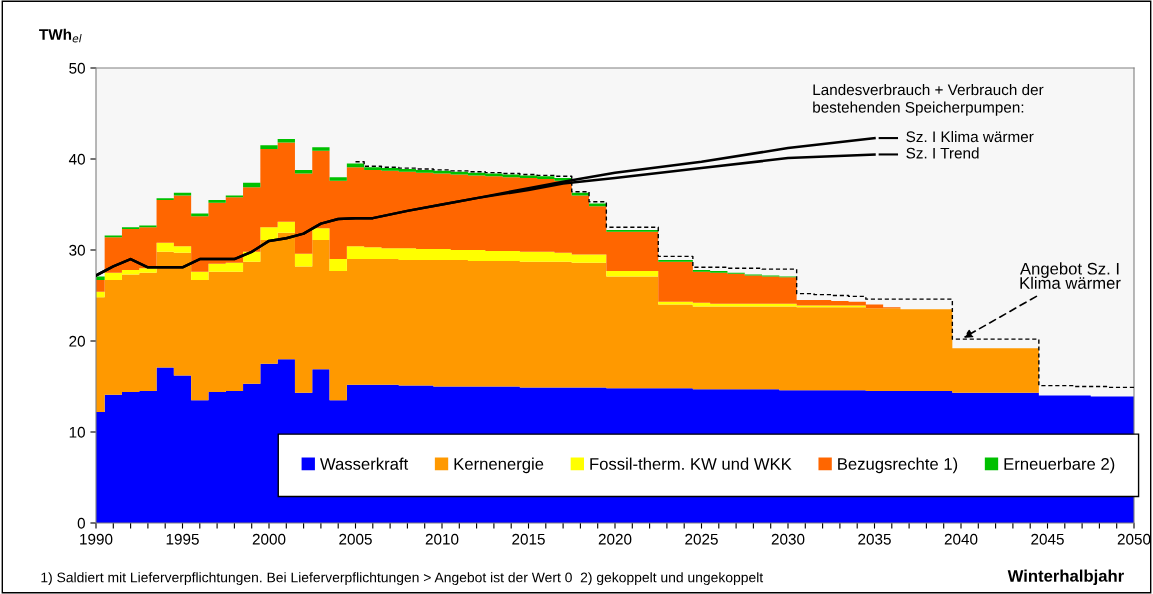  Describe the element at coordinates (76, 159) in the screenshot. I see `y-tick-label: 40` at that location.